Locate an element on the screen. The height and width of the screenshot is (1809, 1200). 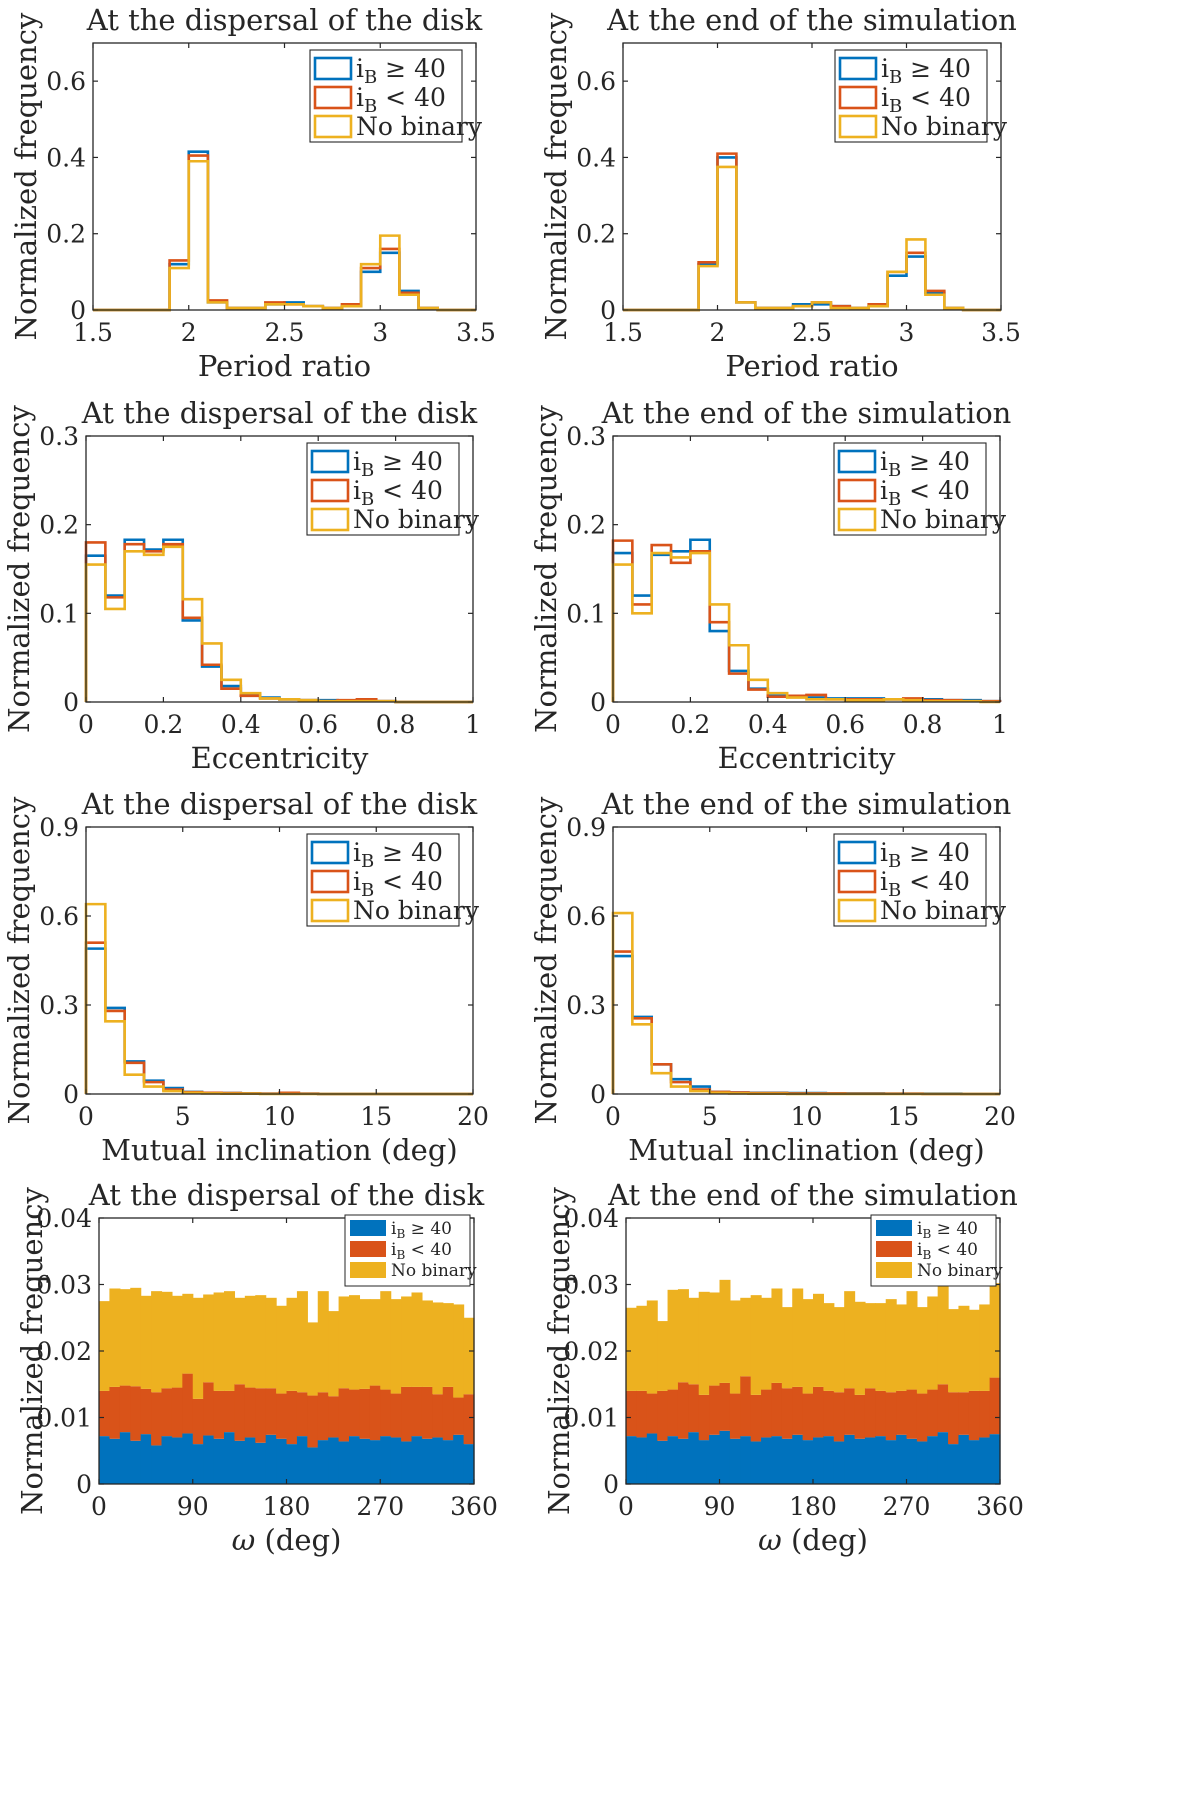
x-tick-label: 270 is located at coordinates (380, 1506).